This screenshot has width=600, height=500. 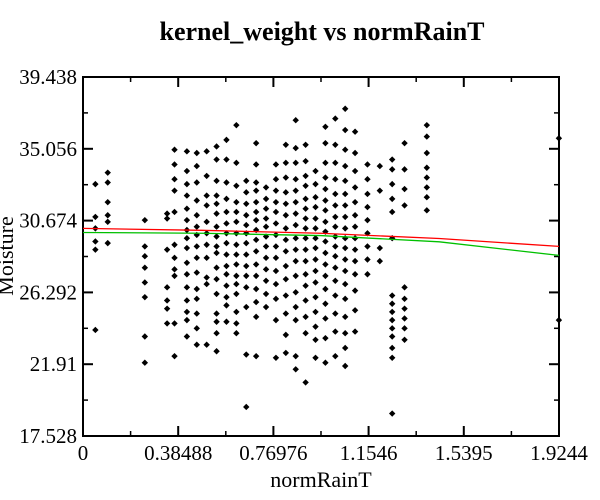 What do you see at coordinates (178, 453) in the screenshot?
I see `x-tick-label: 0.38488` at bounding box center [178, 453].